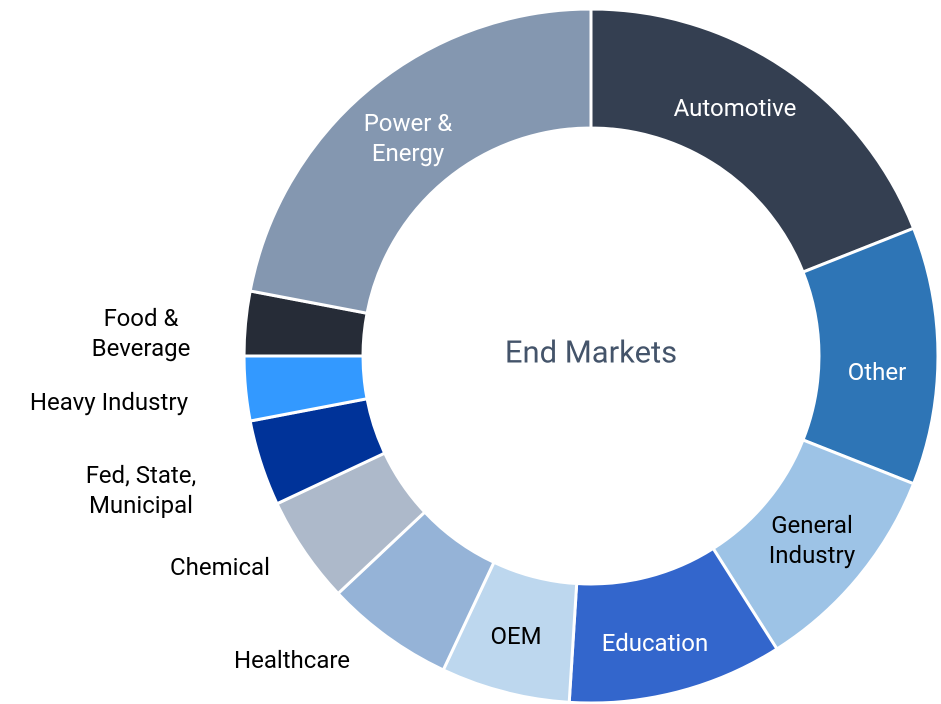 This screenshot has height=704, width=941. I want to click on chart-title: End Markets, so click(591, 352).